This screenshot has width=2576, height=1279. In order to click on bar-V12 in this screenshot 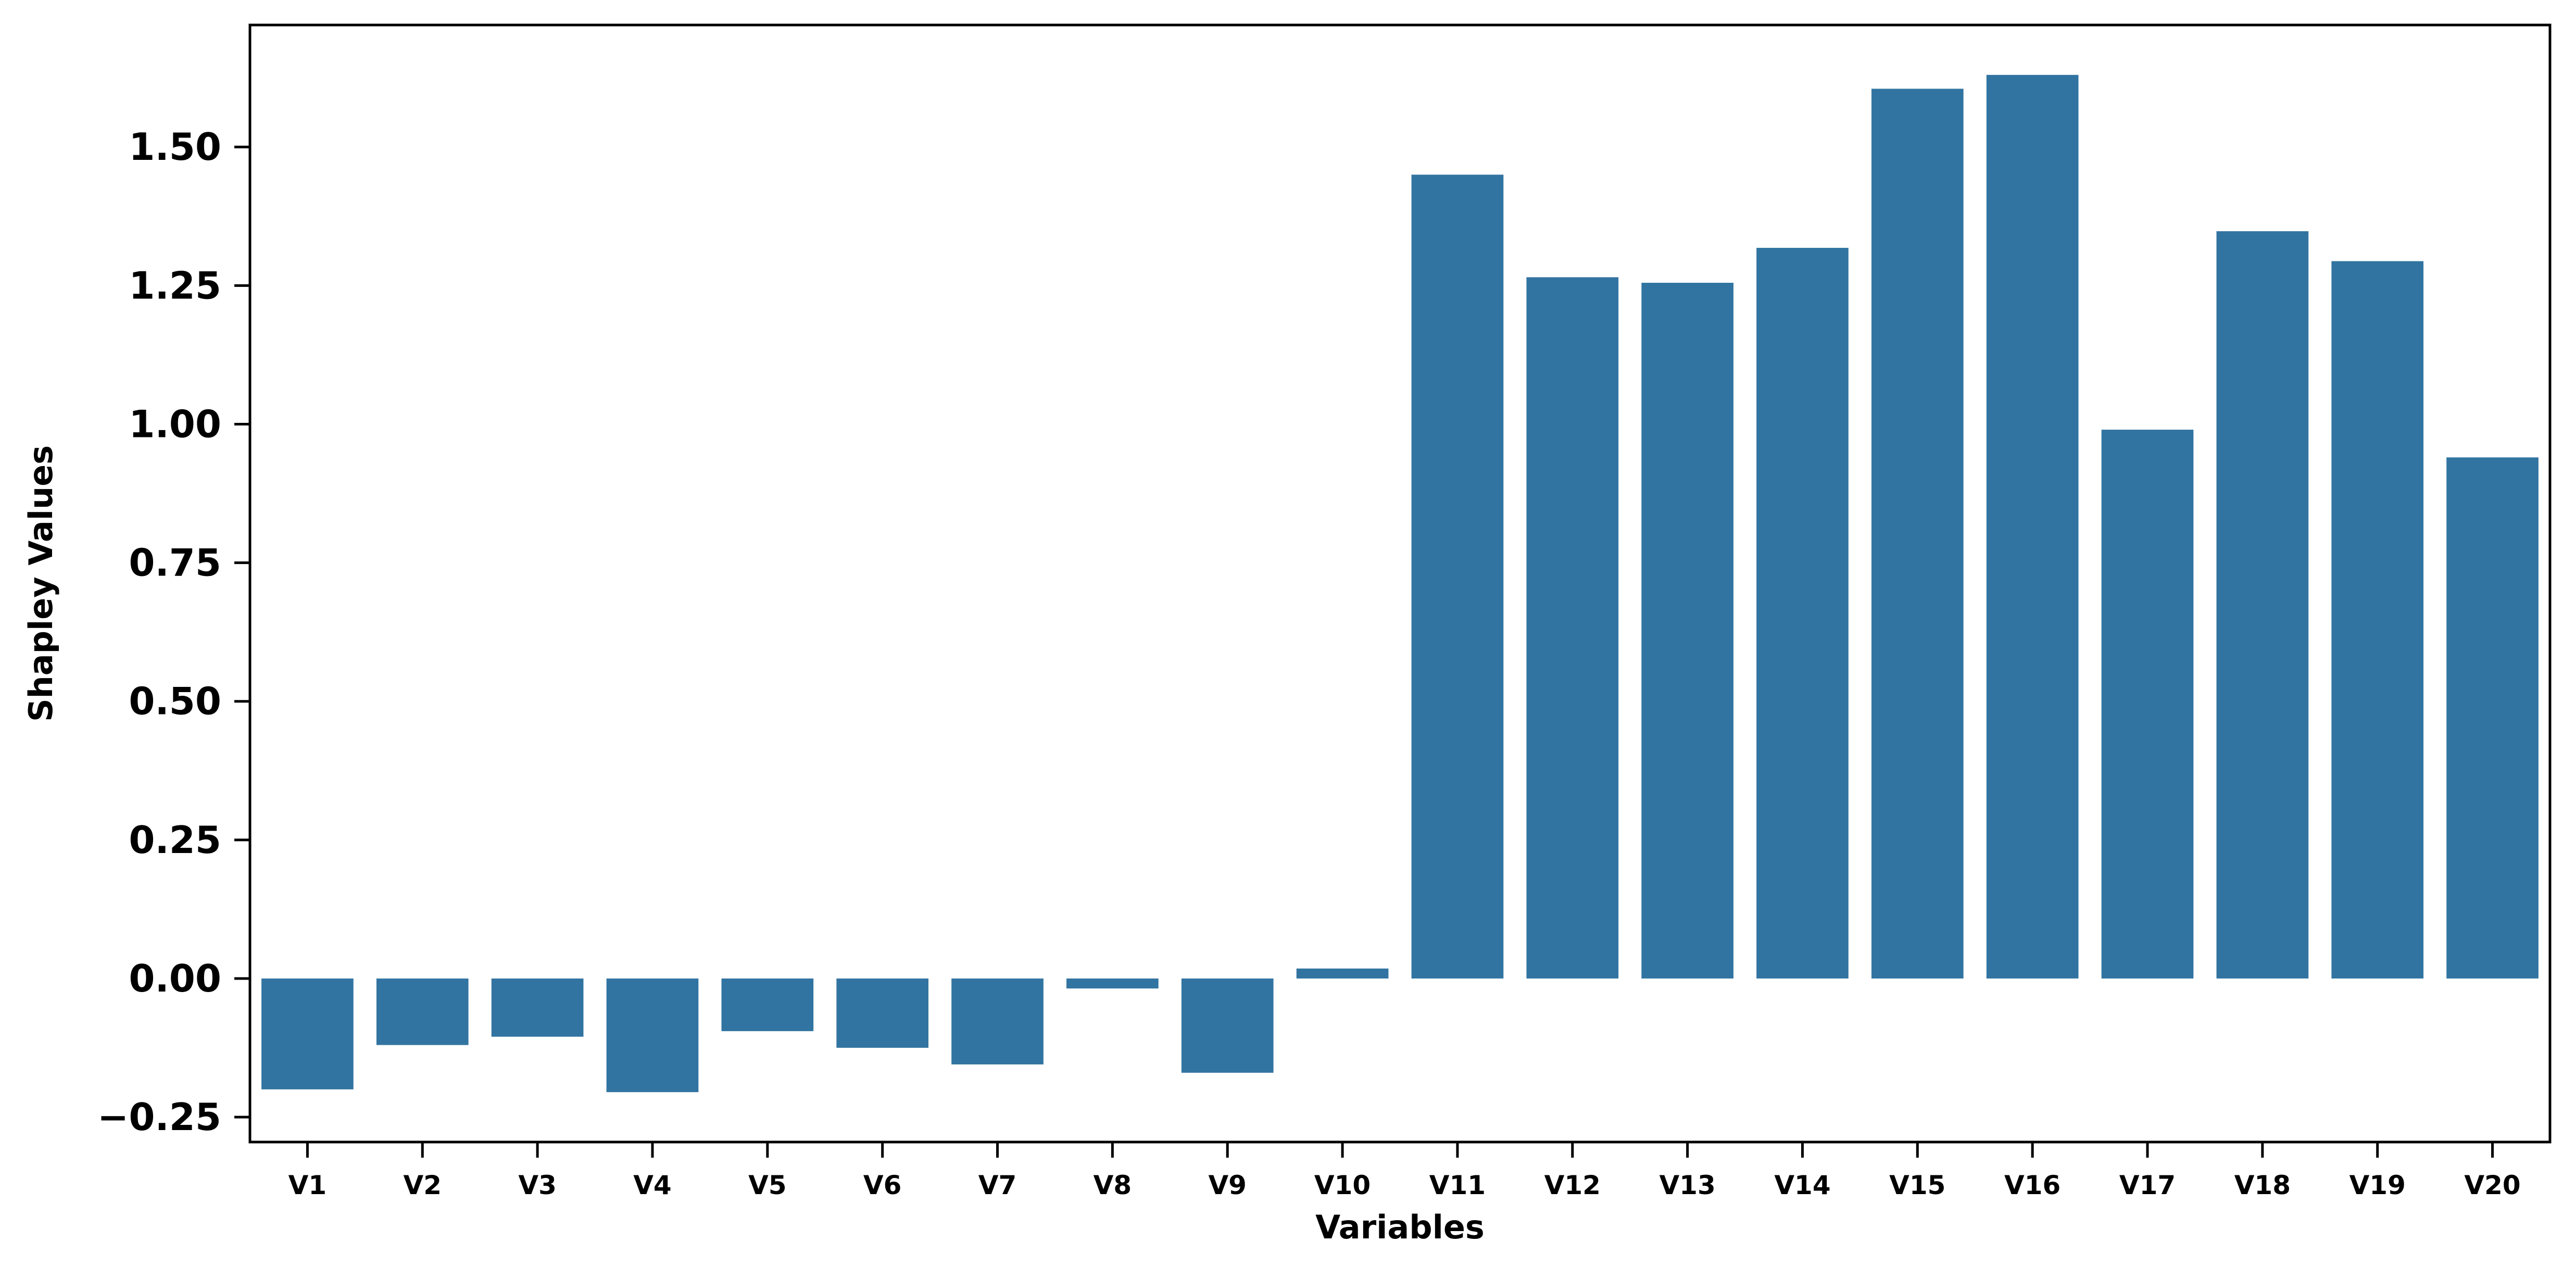, I will do `click(1573, 628)`.